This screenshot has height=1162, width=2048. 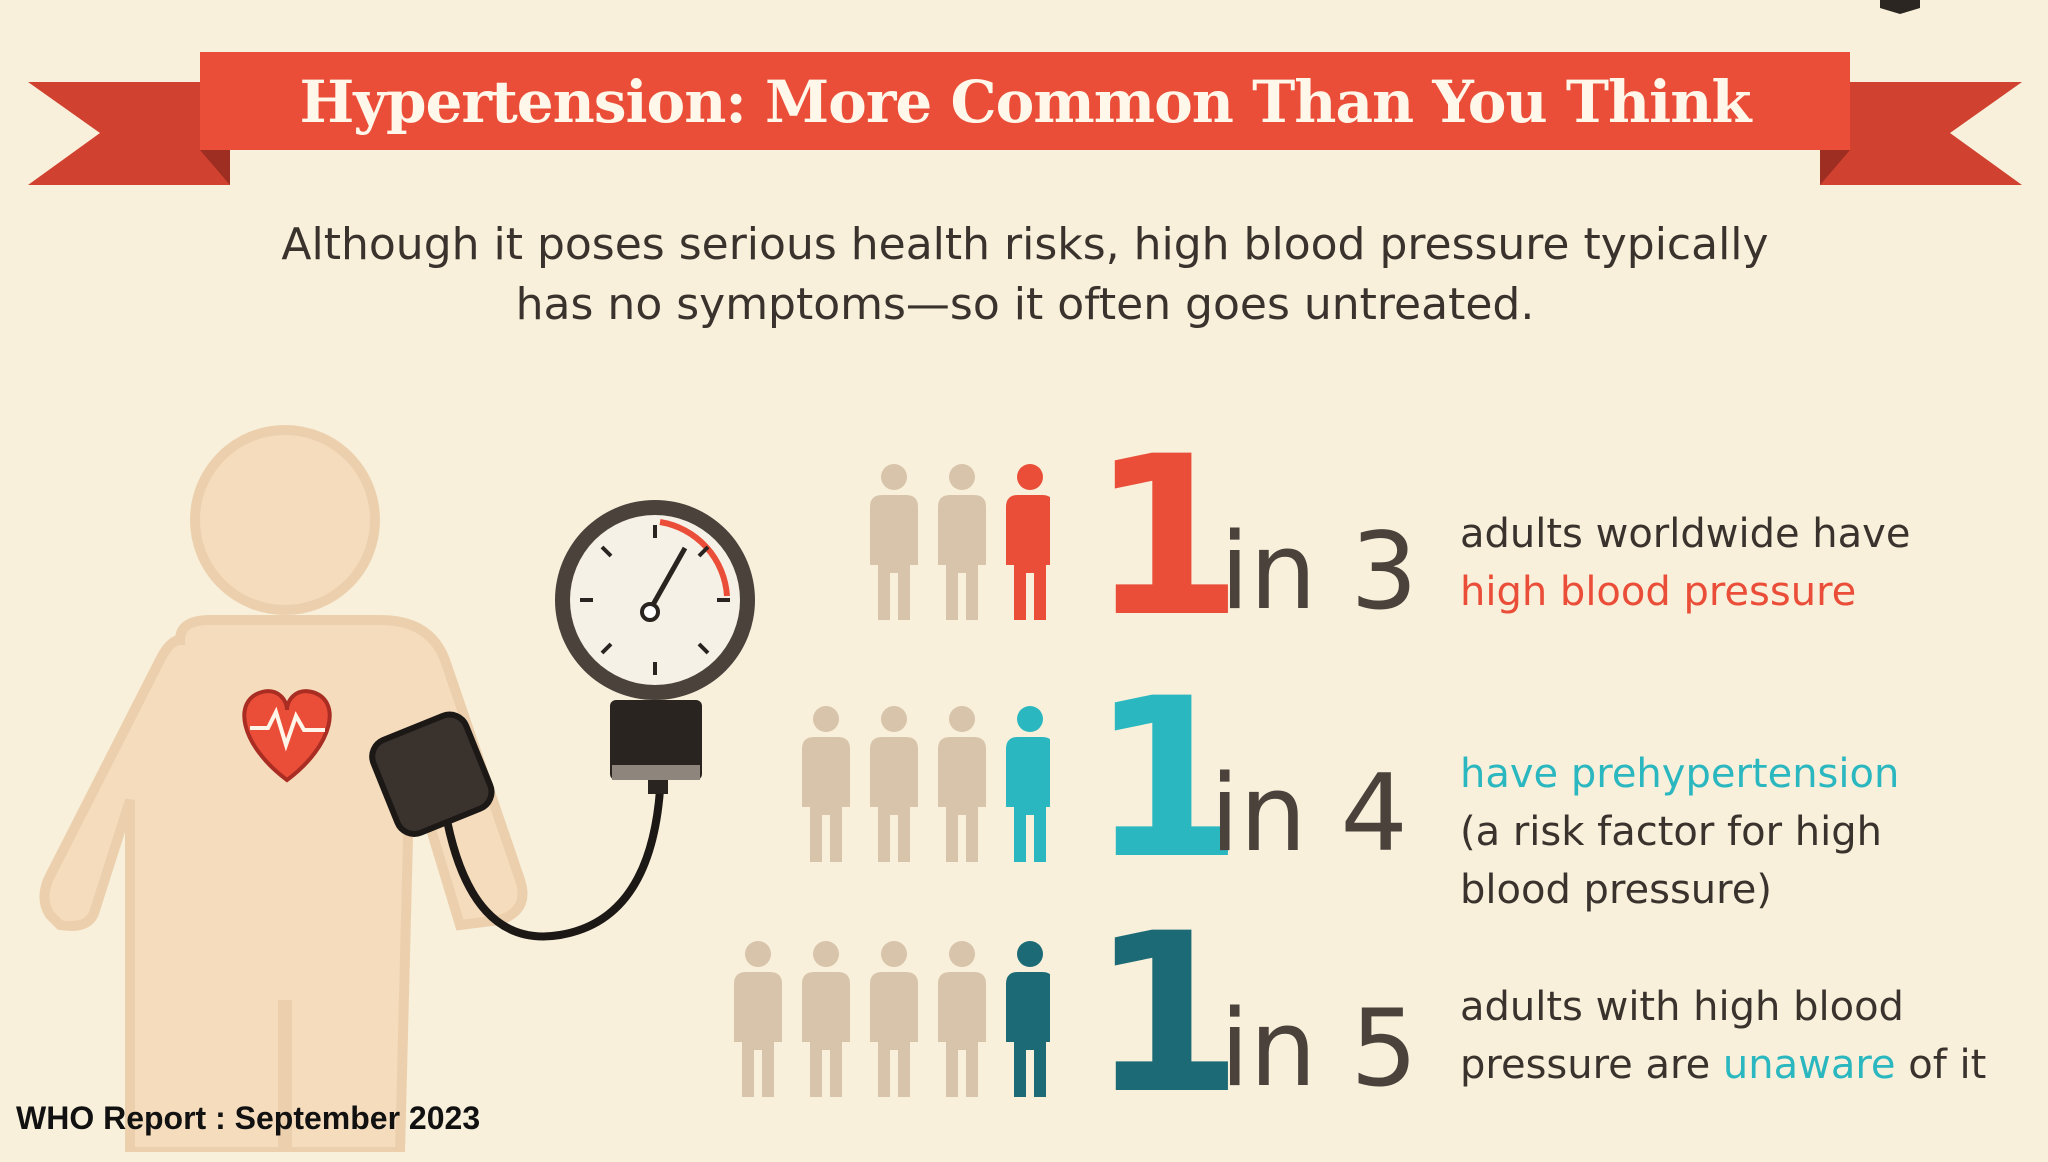 I want to click on blood-pressure-cuff-icon, so click(x=432, y=774).